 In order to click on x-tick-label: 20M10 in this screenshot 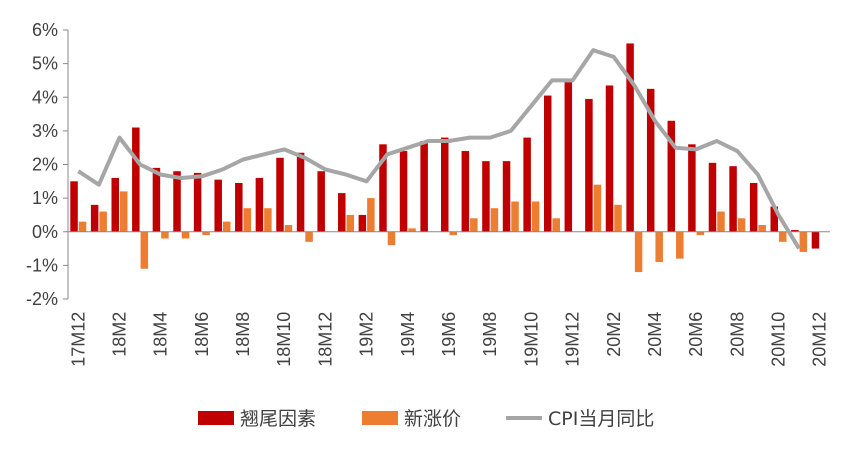, I will do `click(779, 339)`.